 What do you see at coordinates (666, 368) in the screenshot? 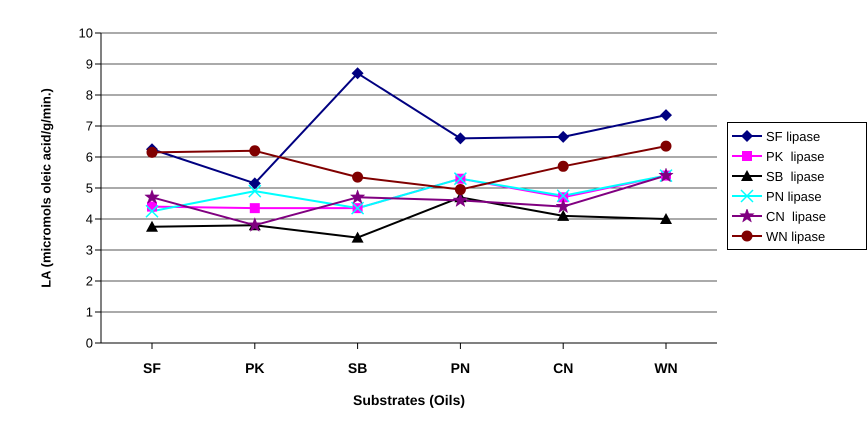
I see `x-tick-label: WN` at bounding box center [666, 368].